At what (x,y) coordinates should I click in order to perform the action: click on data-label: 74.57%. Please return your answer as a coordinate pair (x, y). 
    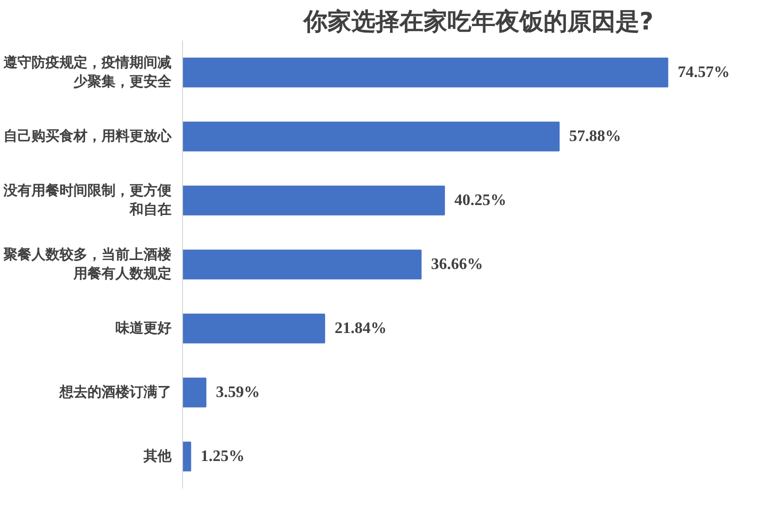
    Looking at the image, I should click on (704, 72).